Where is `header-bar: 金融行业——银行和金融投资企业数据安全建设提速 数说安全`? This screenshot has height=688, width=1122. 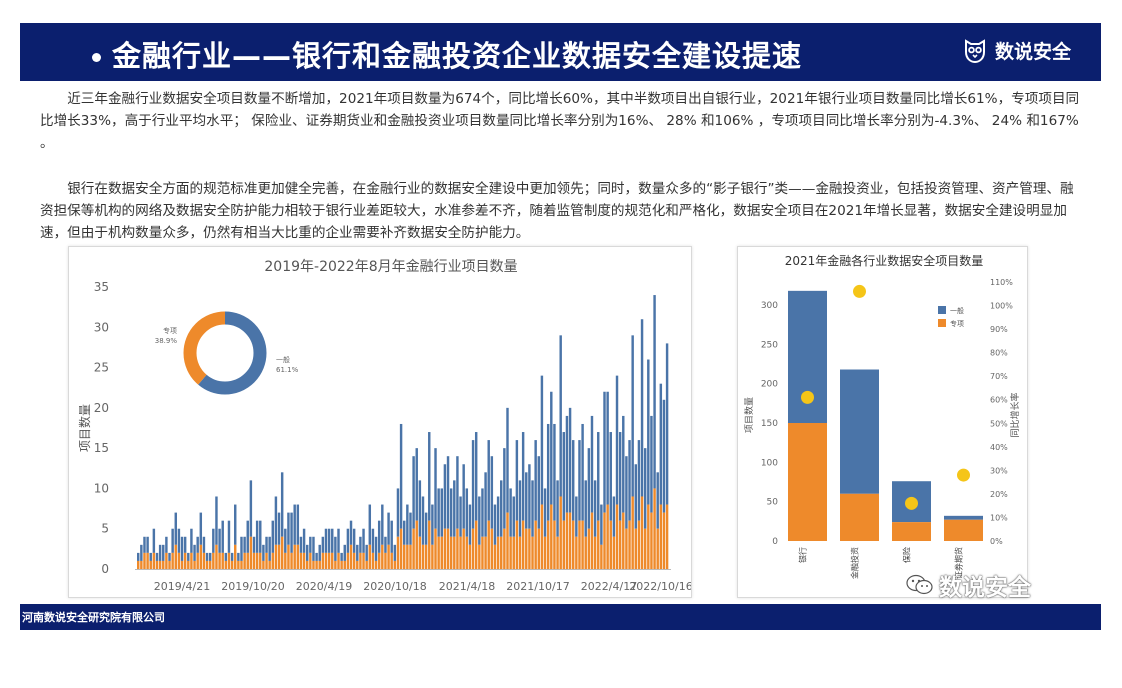 header-bar: 金融行业——银行和金融投资企业数据安全建设提速 数说安全 is located at coordinates (560, 52).